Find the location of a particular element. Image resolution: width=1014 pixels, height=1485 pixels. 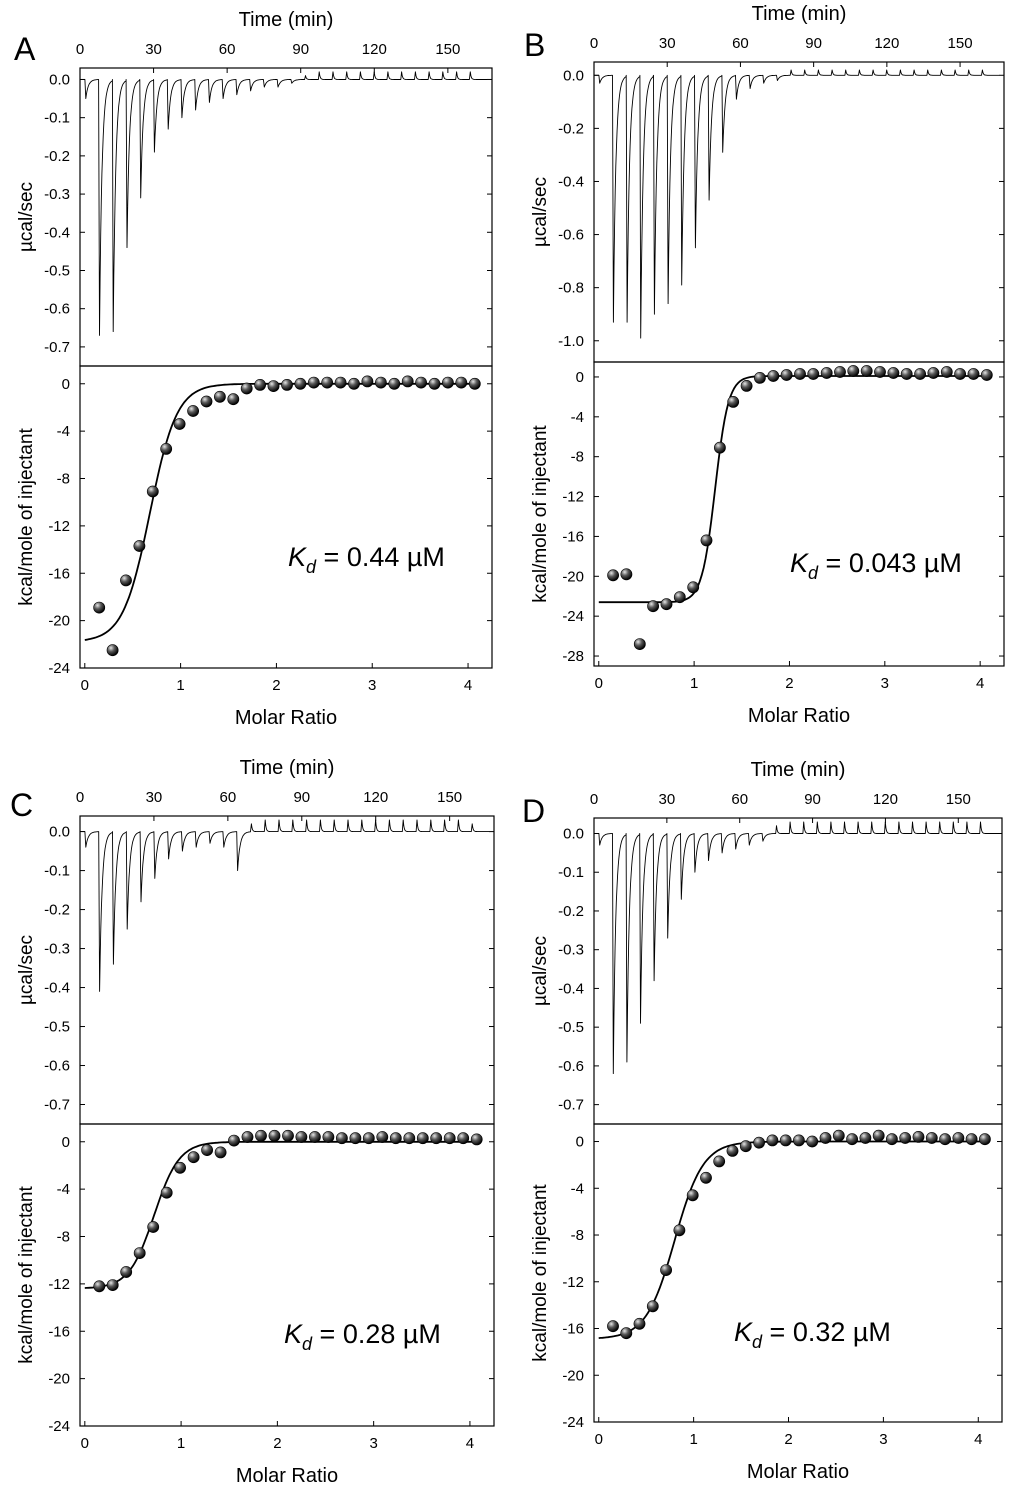

x-tick-label: 30 is located at coordinates (153, 49).